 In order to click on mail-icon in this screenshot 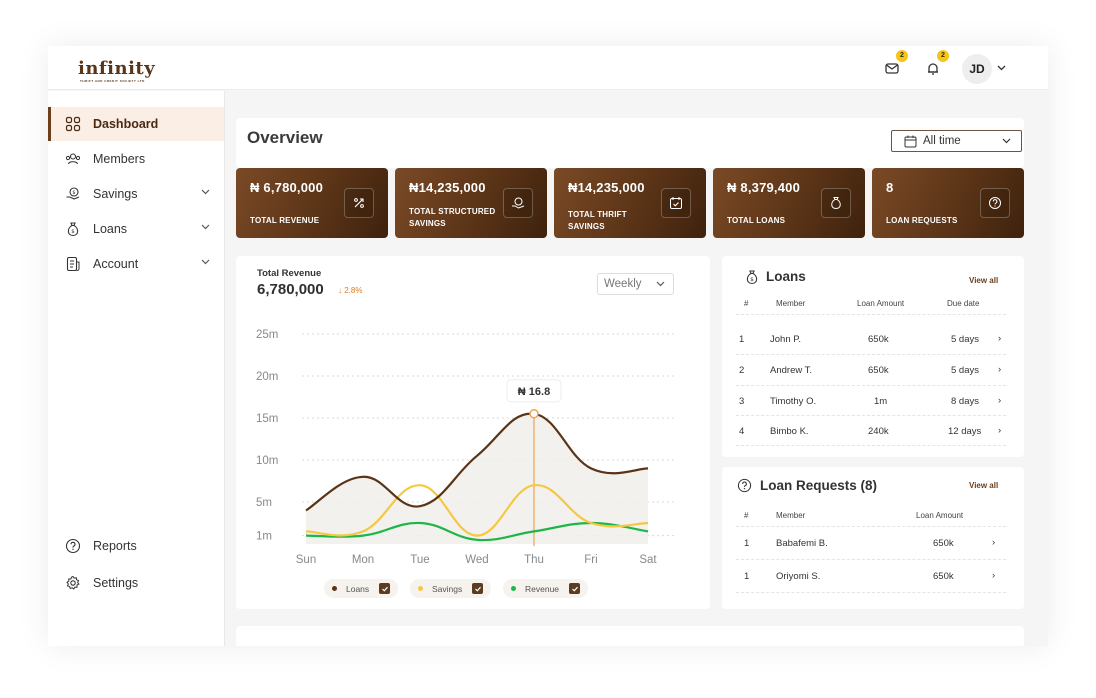, I will do `click(892, 68)`.